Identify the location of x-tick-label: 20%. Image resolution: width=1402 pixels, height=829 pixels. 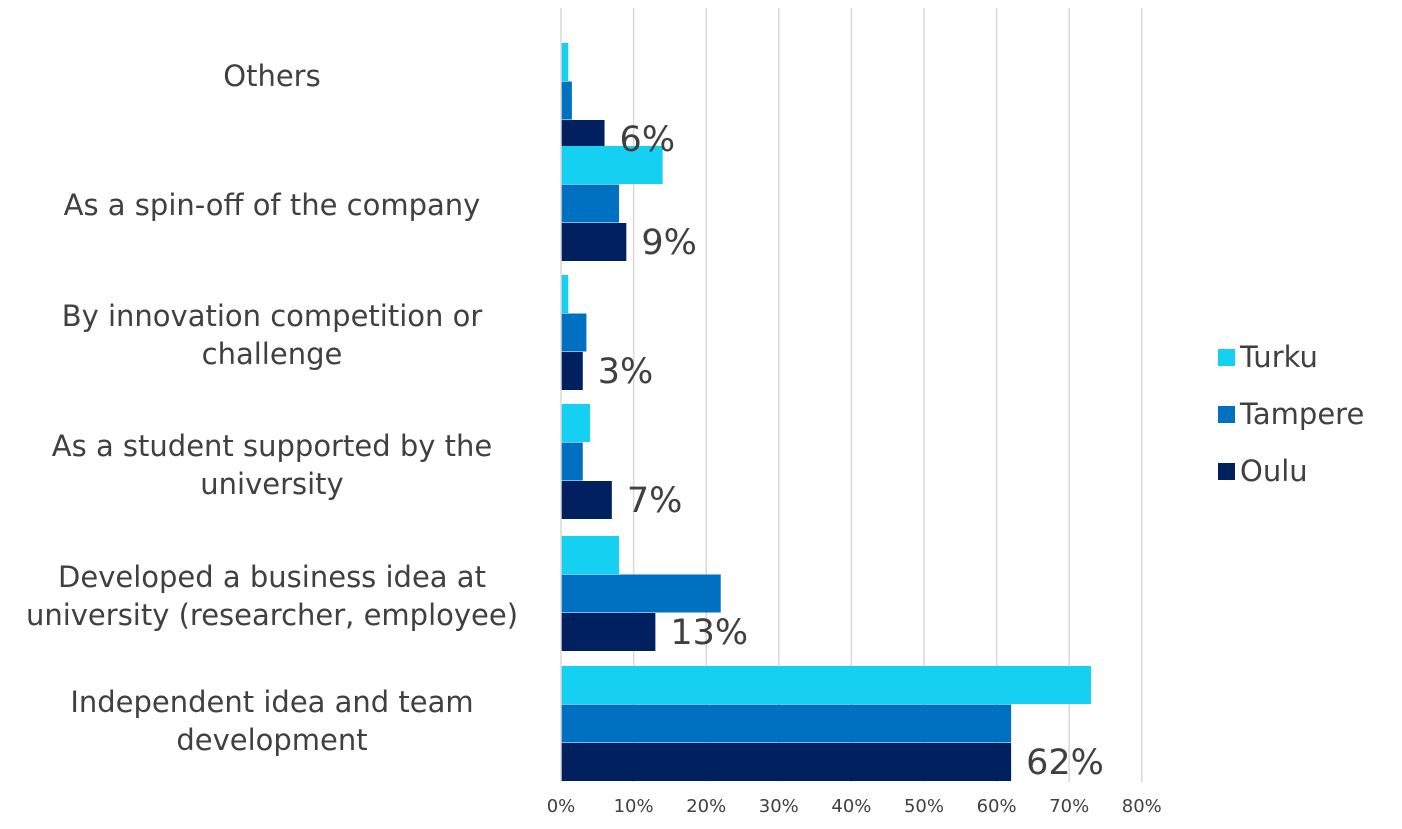
(706, 806).